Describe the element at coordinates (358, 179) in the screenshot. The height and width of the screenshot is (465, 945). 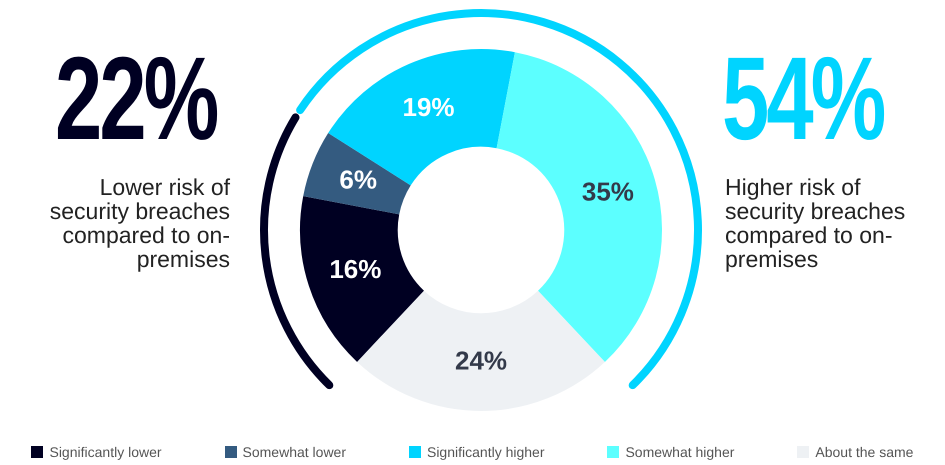
I see `data-label: 6%` at that location.